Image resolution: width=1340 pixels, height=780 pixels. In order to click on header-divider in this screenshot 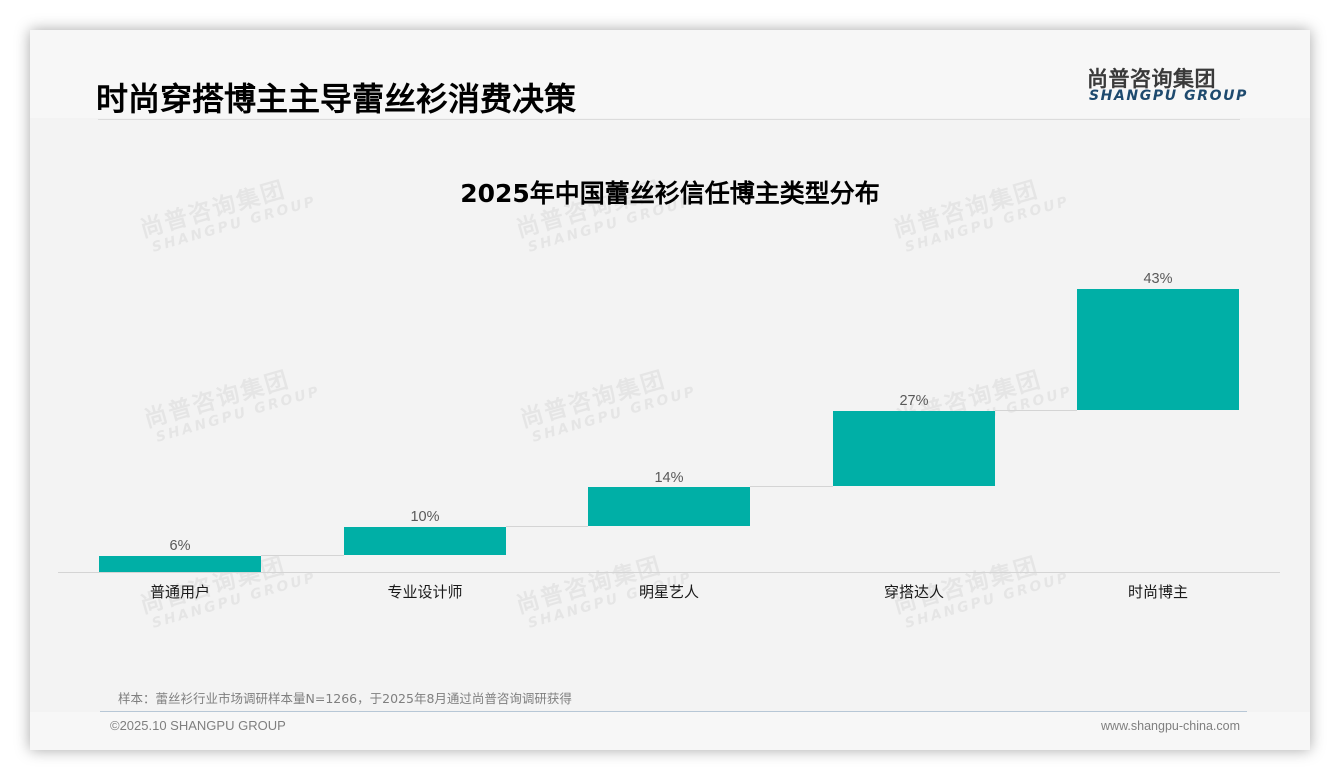, I will do `click(669, 119)`.